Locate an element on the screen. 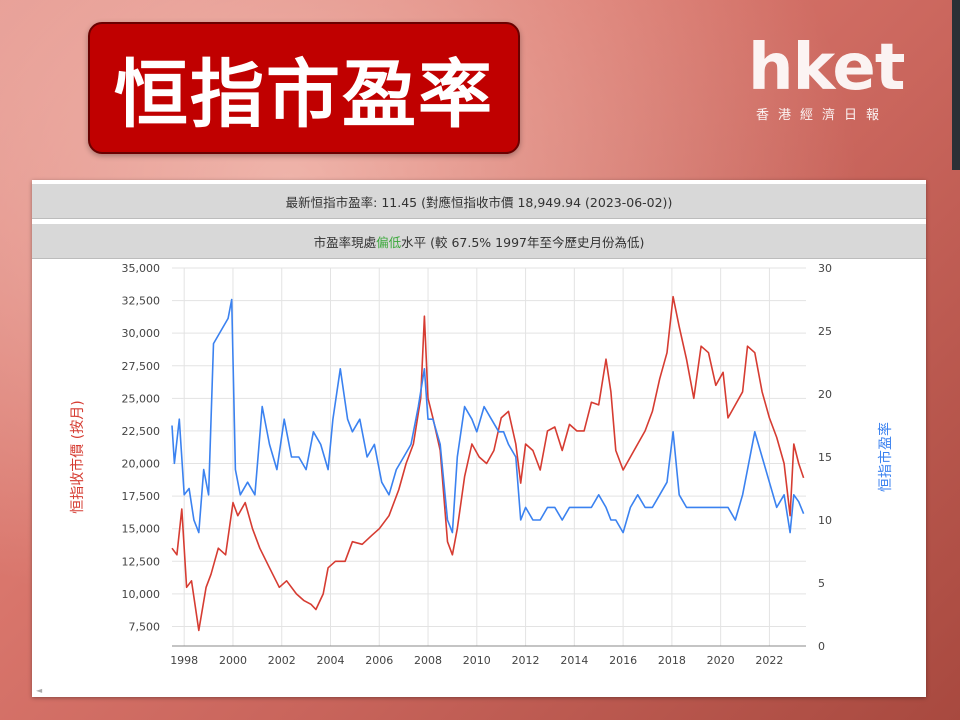 This screenshot has height=720, width=960. logo-subtitle: 香港經濟日報 is located at coordinates (822, 115).